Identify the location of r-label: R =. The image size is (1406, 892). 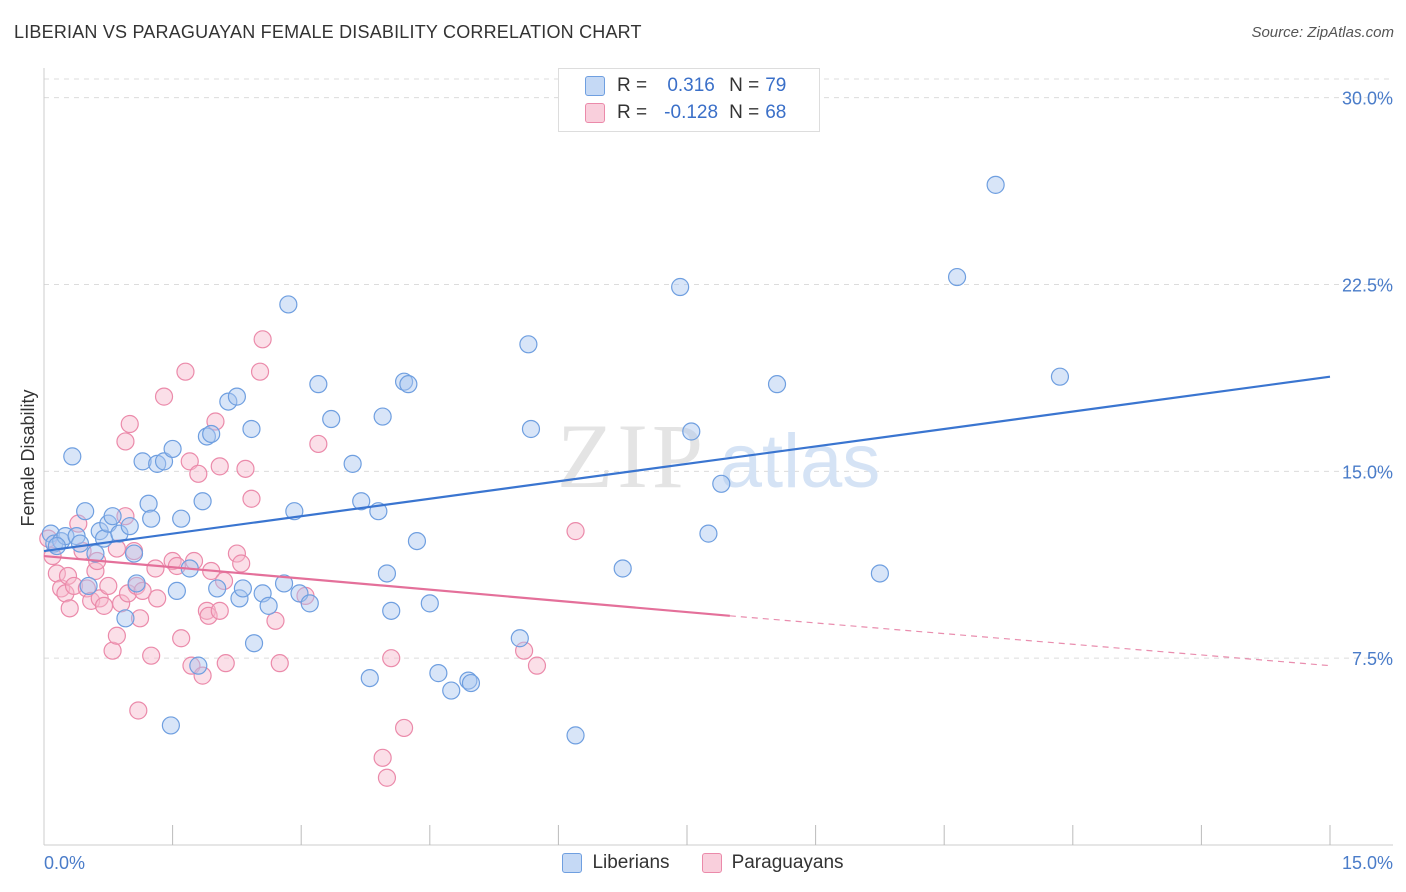
(632, 85).